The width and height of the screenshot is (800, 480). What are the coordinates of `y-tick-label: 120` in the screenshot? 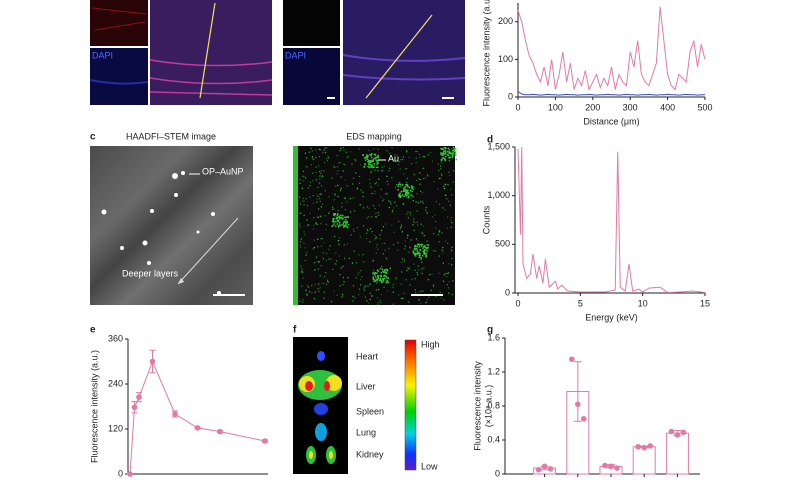 It's located at (115, 428).